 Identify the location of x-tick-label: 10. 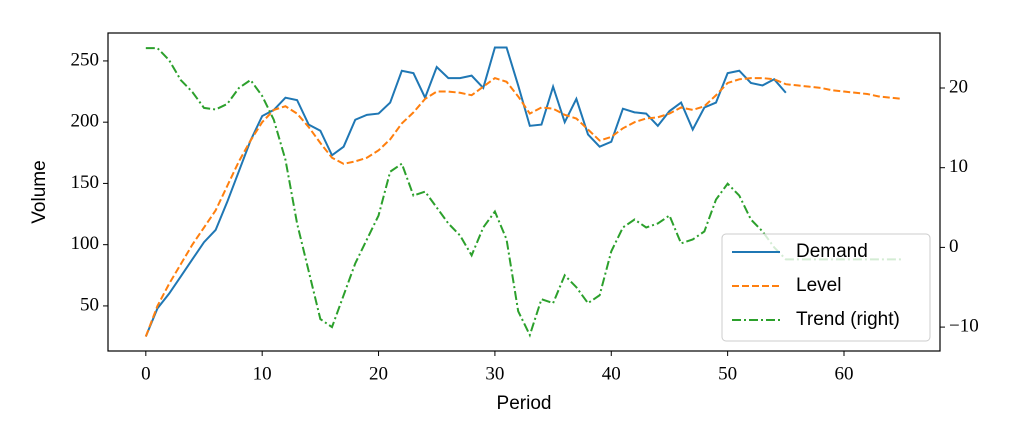
(262, 373).